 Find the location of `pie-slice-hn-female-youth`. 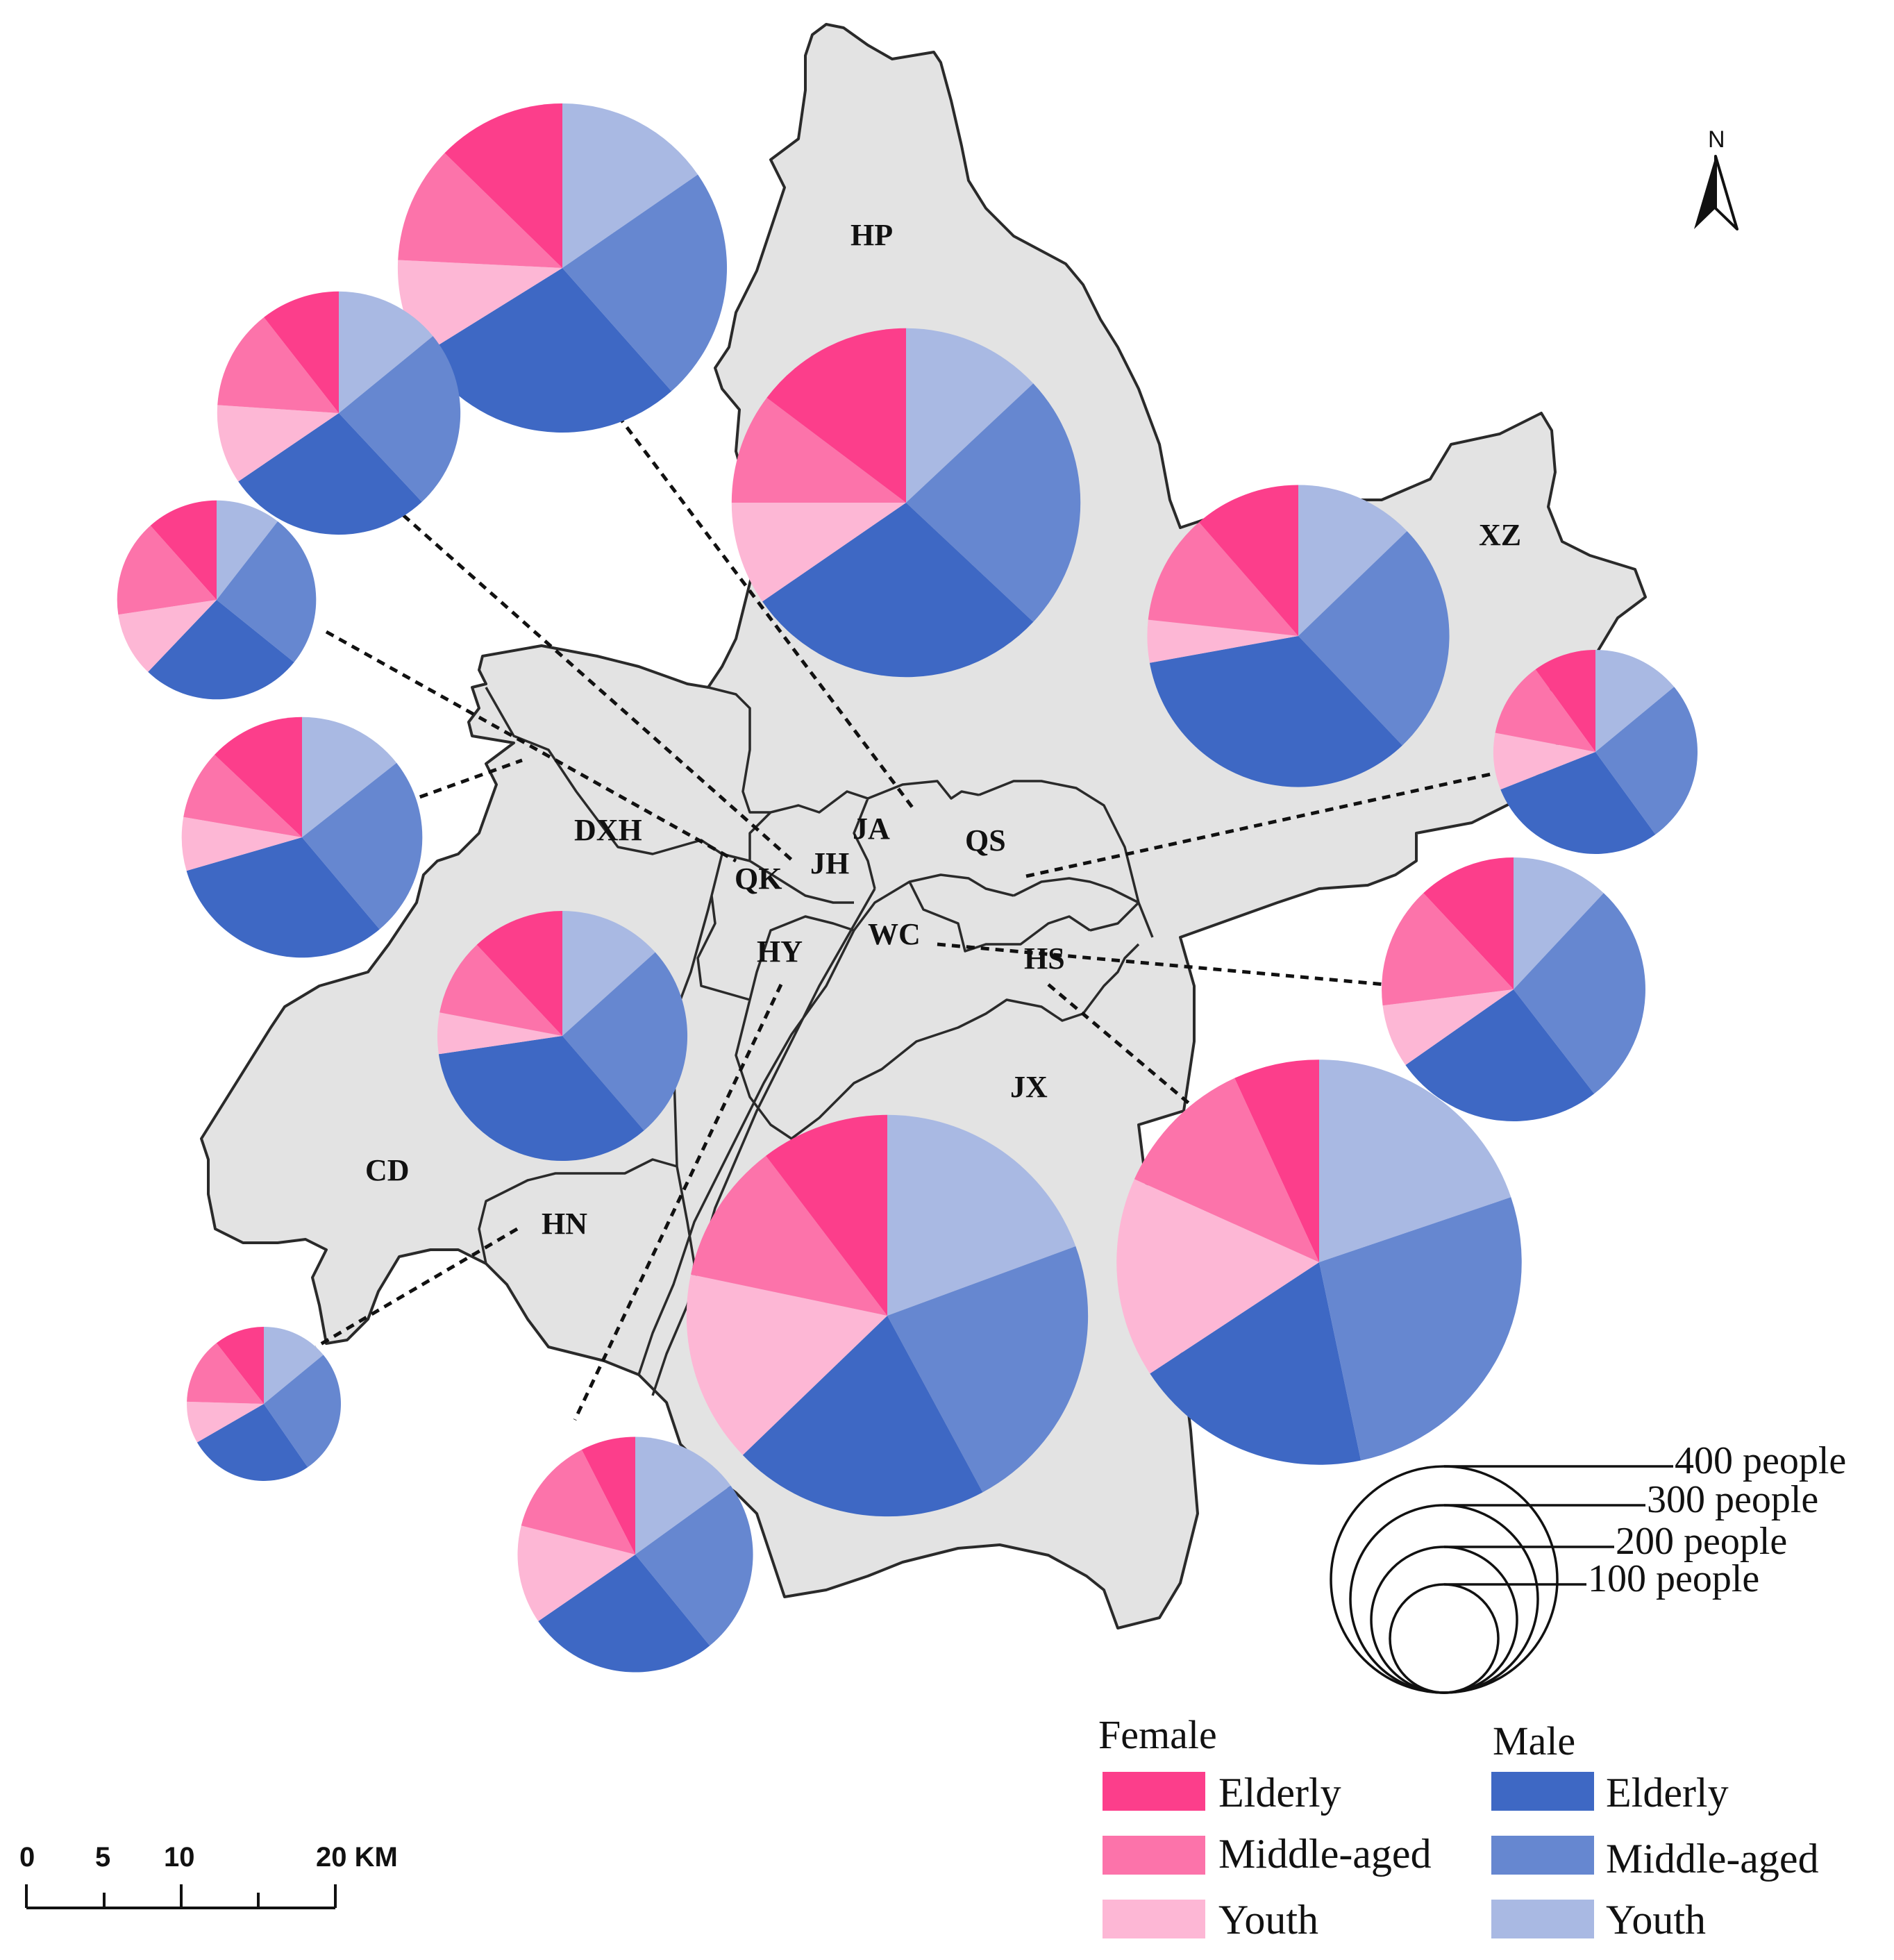

pie-slice-hn-female-youth is located at coordinates (576, 1573).